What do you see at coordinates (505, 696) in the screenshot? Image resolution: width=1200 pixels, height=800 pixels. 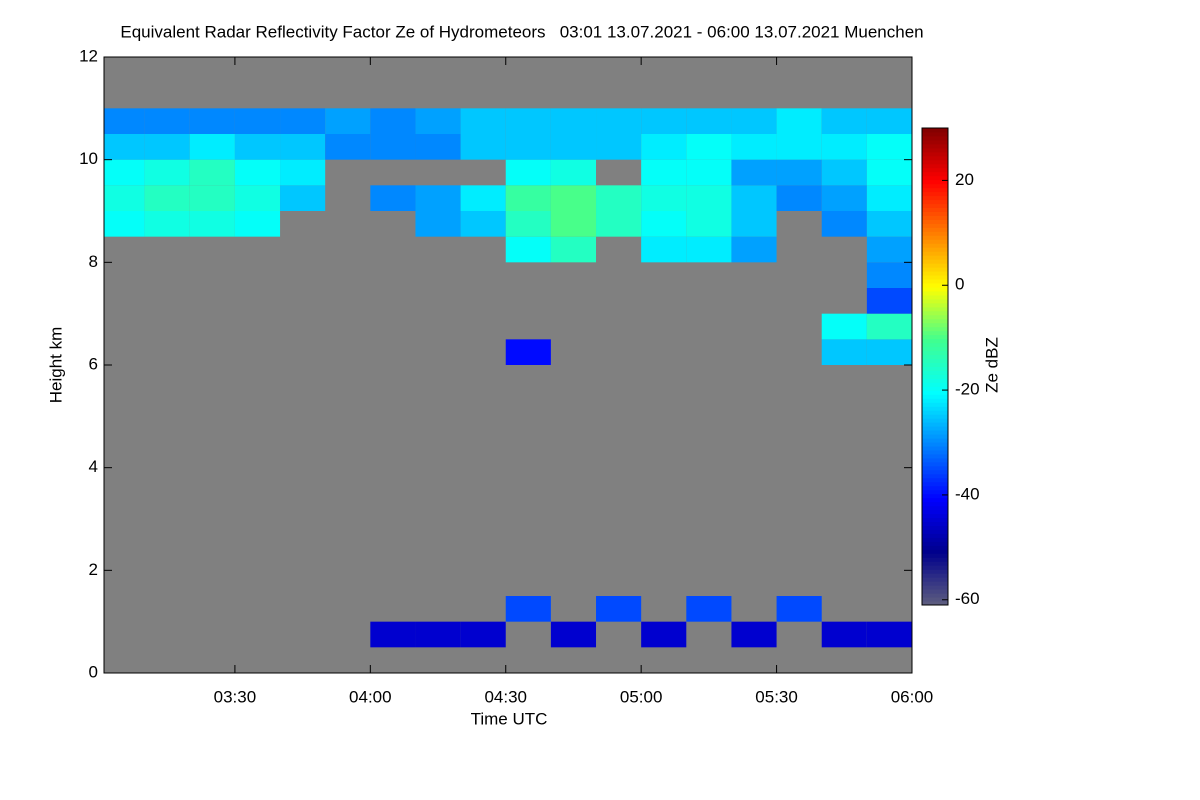 I see `x-tick-label: 04:30` at bounding box center [505, 696].